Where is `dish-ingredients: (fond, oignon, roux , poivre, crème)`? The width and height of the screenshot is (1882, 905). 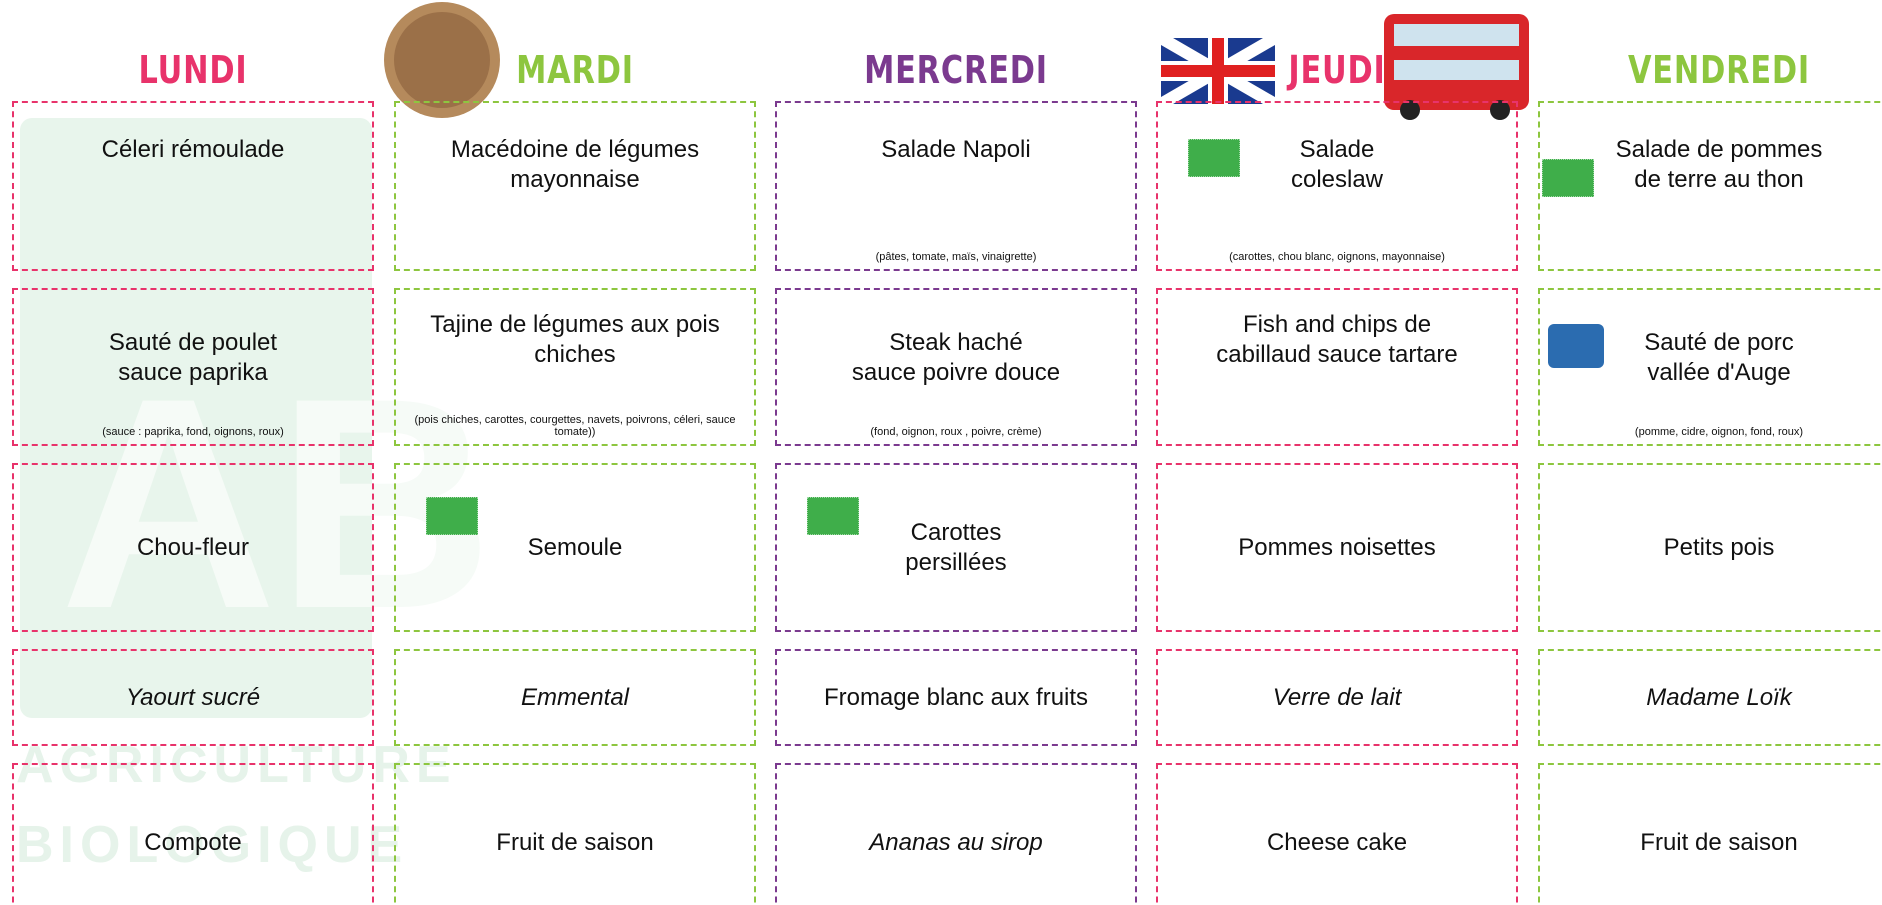
dish-ingredients: (fond, oignon, roux , poivre, crème) is located at coordinates (956, 432).